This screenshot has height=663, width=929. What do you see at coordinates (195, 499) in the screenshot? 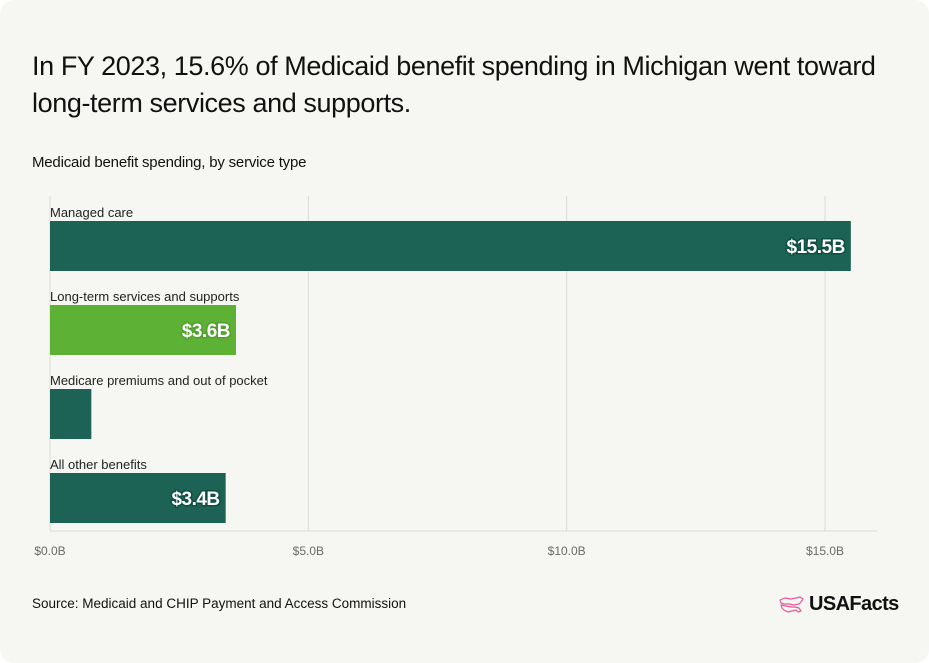
I see `bar-data-label: $3.4B` at bounding box center [195, 499].